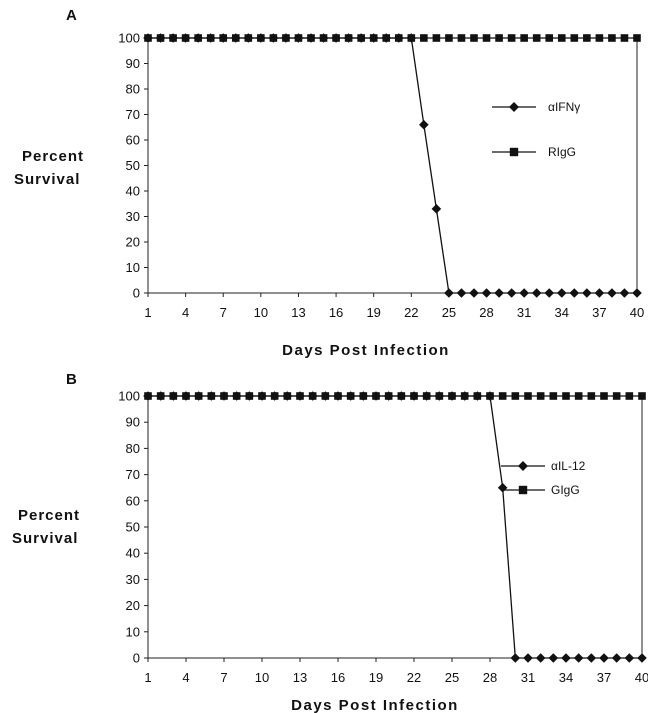 This screenshot has width=648, height=713. Describe the element at coordinates (71, 15) in the screenshot. I see `panel-a-label: A` at that location.